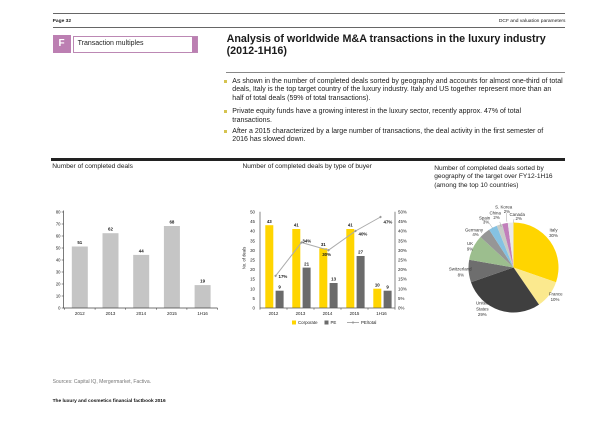 The height and width of the screenshot is (424, 600). What do you see at coordinates (553, 230) in the screenshot?
I see `svg-text: Italy` at bounding box center [553, 230].